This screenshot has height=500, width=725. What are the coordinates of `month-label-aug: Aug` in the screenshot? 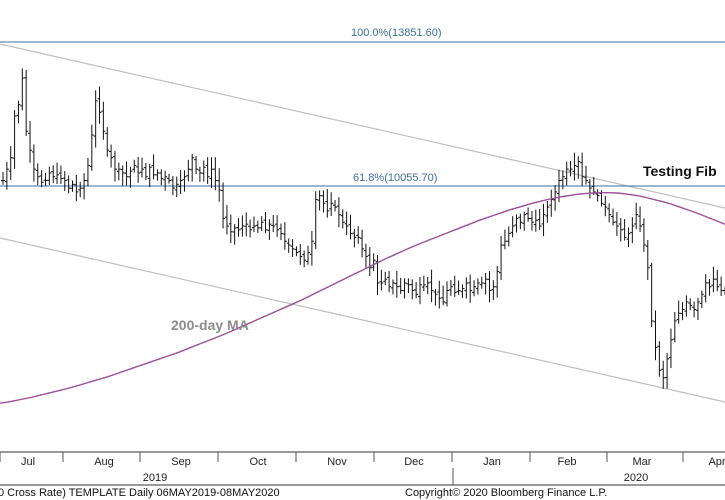 It's located at (104, 462).